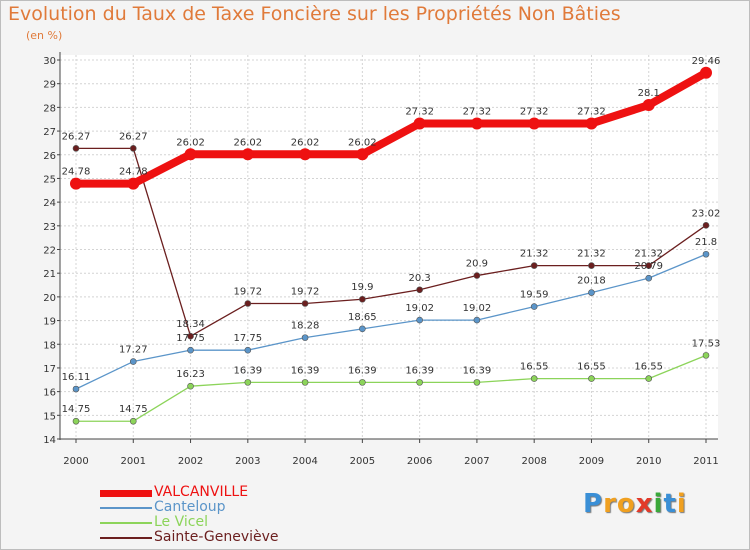 Image resolution: width=750 pixels, height=550 pixels. Describe the element at coordinates (362, 287) in the screenshot. I see `data-label: 19.9` at that location.